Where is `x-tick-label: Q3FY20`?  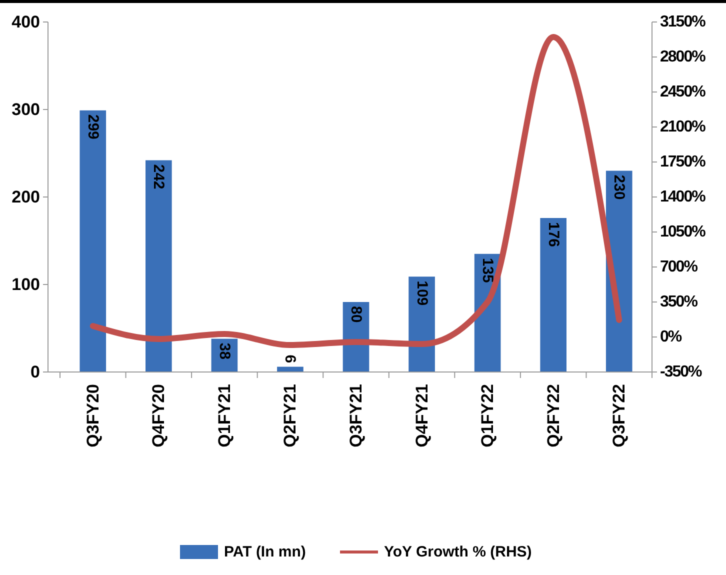 x-tick-label: Q3FY20 is located at coordinates (92, 416).